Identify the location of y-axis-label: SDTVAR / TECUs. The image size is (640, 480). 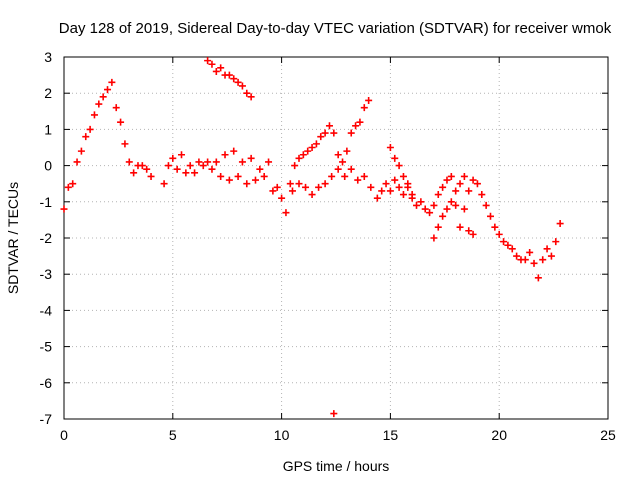
(13, 238).